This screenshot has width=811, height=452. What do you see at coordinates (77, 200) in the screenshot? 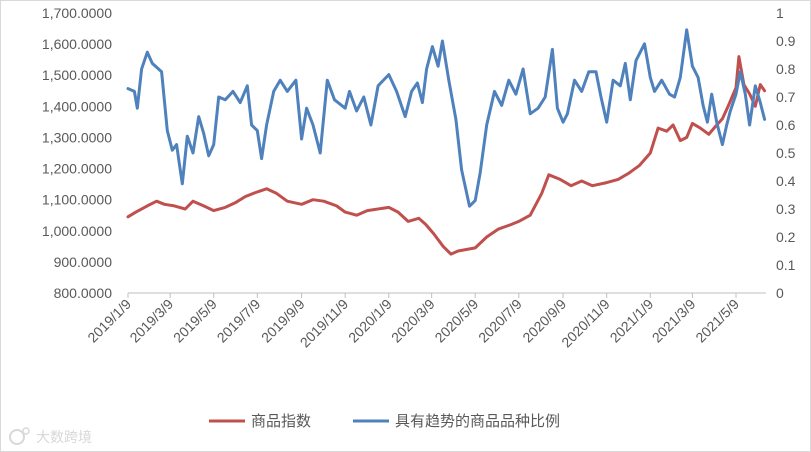
I see `y-left-tick-label: 1,100.0000` at bounding box center [77, 200].